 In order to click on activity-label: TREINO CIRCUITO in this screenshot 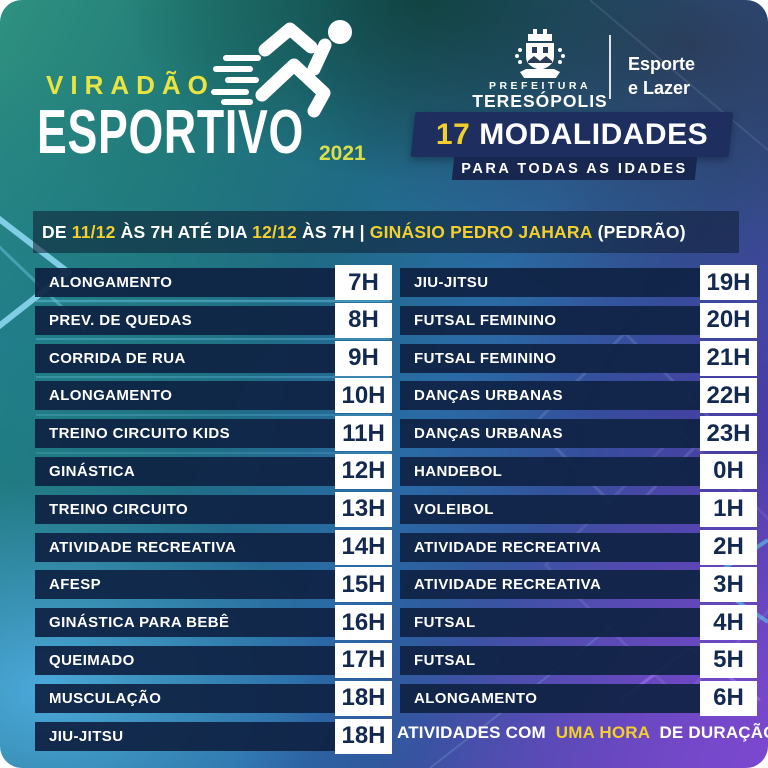, I will do `click(119, 509)`.